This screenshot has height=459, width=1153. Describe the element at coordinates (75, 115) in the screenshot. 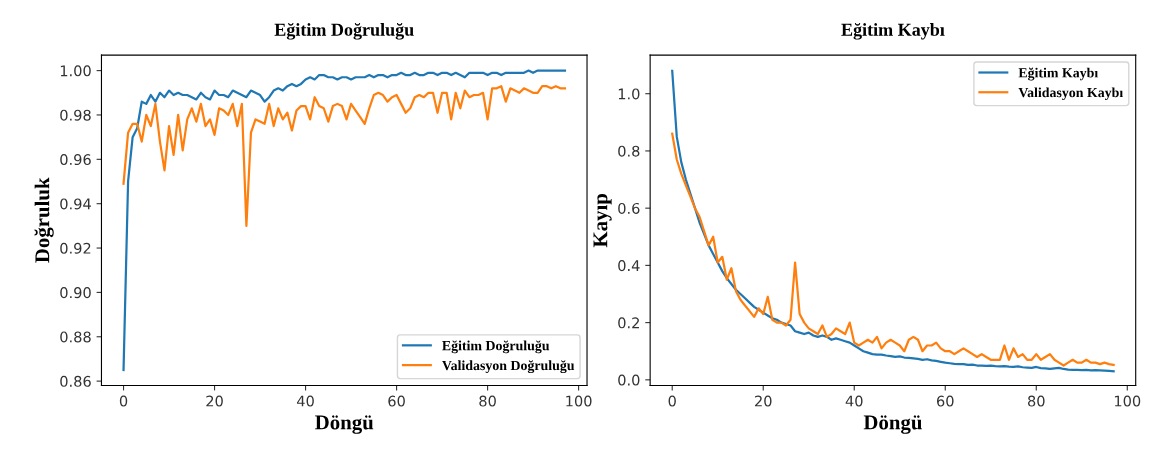

I see `y-tick-label: 0.98` at that location.